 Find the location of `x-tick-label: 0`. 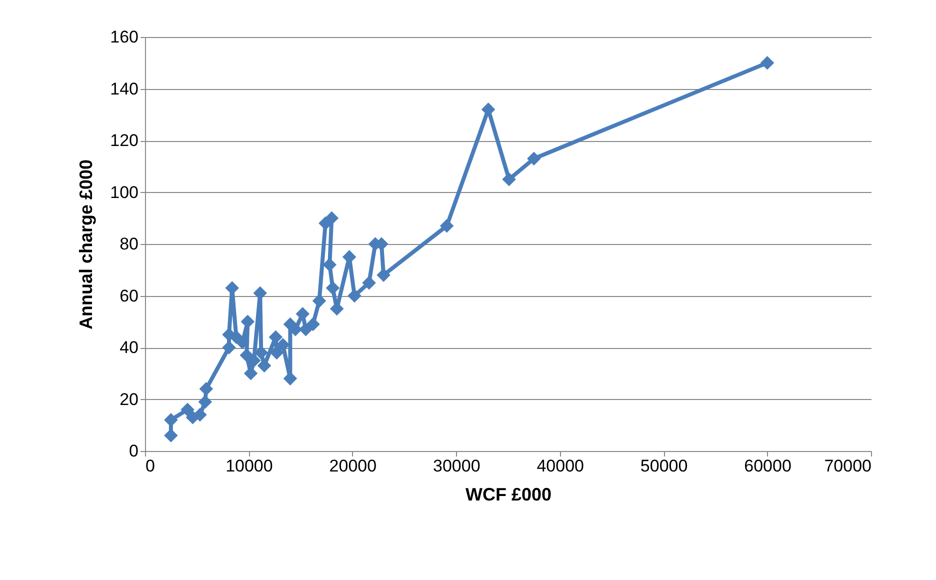

x-tick-label: 0 is located at coordinates (150, 466).